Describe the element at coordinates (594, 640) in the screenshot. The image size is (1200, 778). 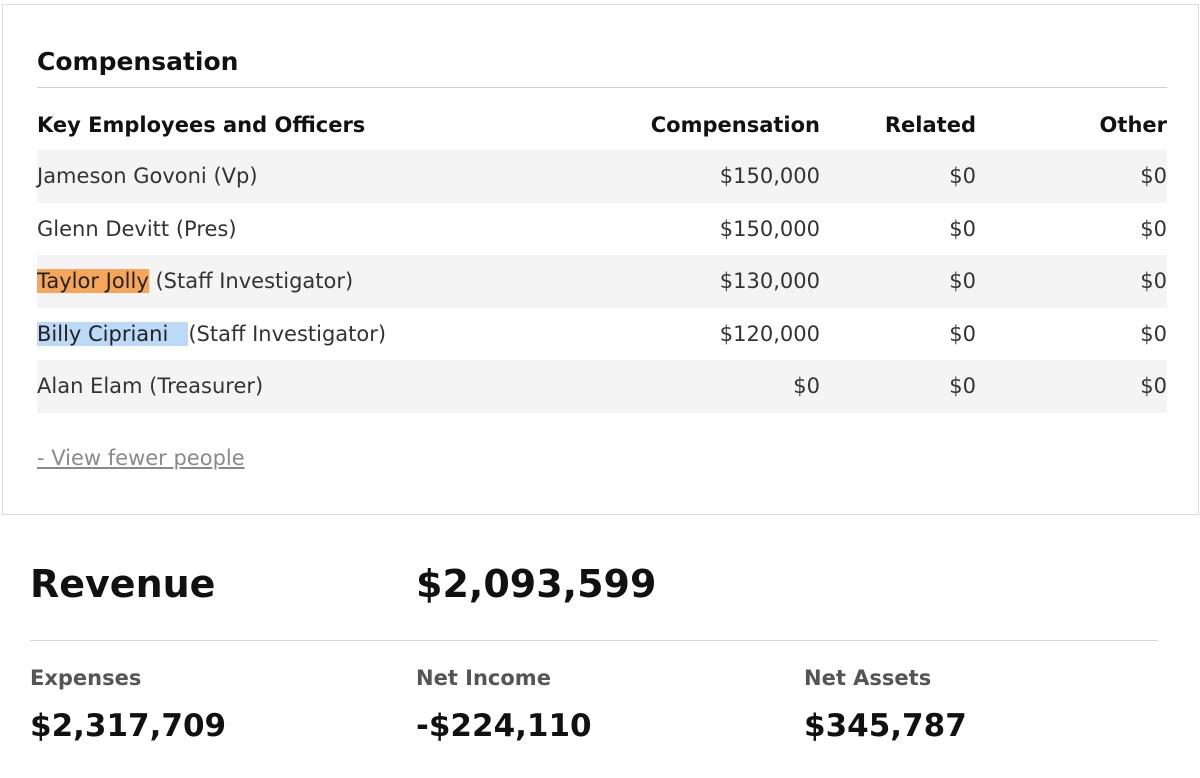
I see `revenue-divider` at that location.